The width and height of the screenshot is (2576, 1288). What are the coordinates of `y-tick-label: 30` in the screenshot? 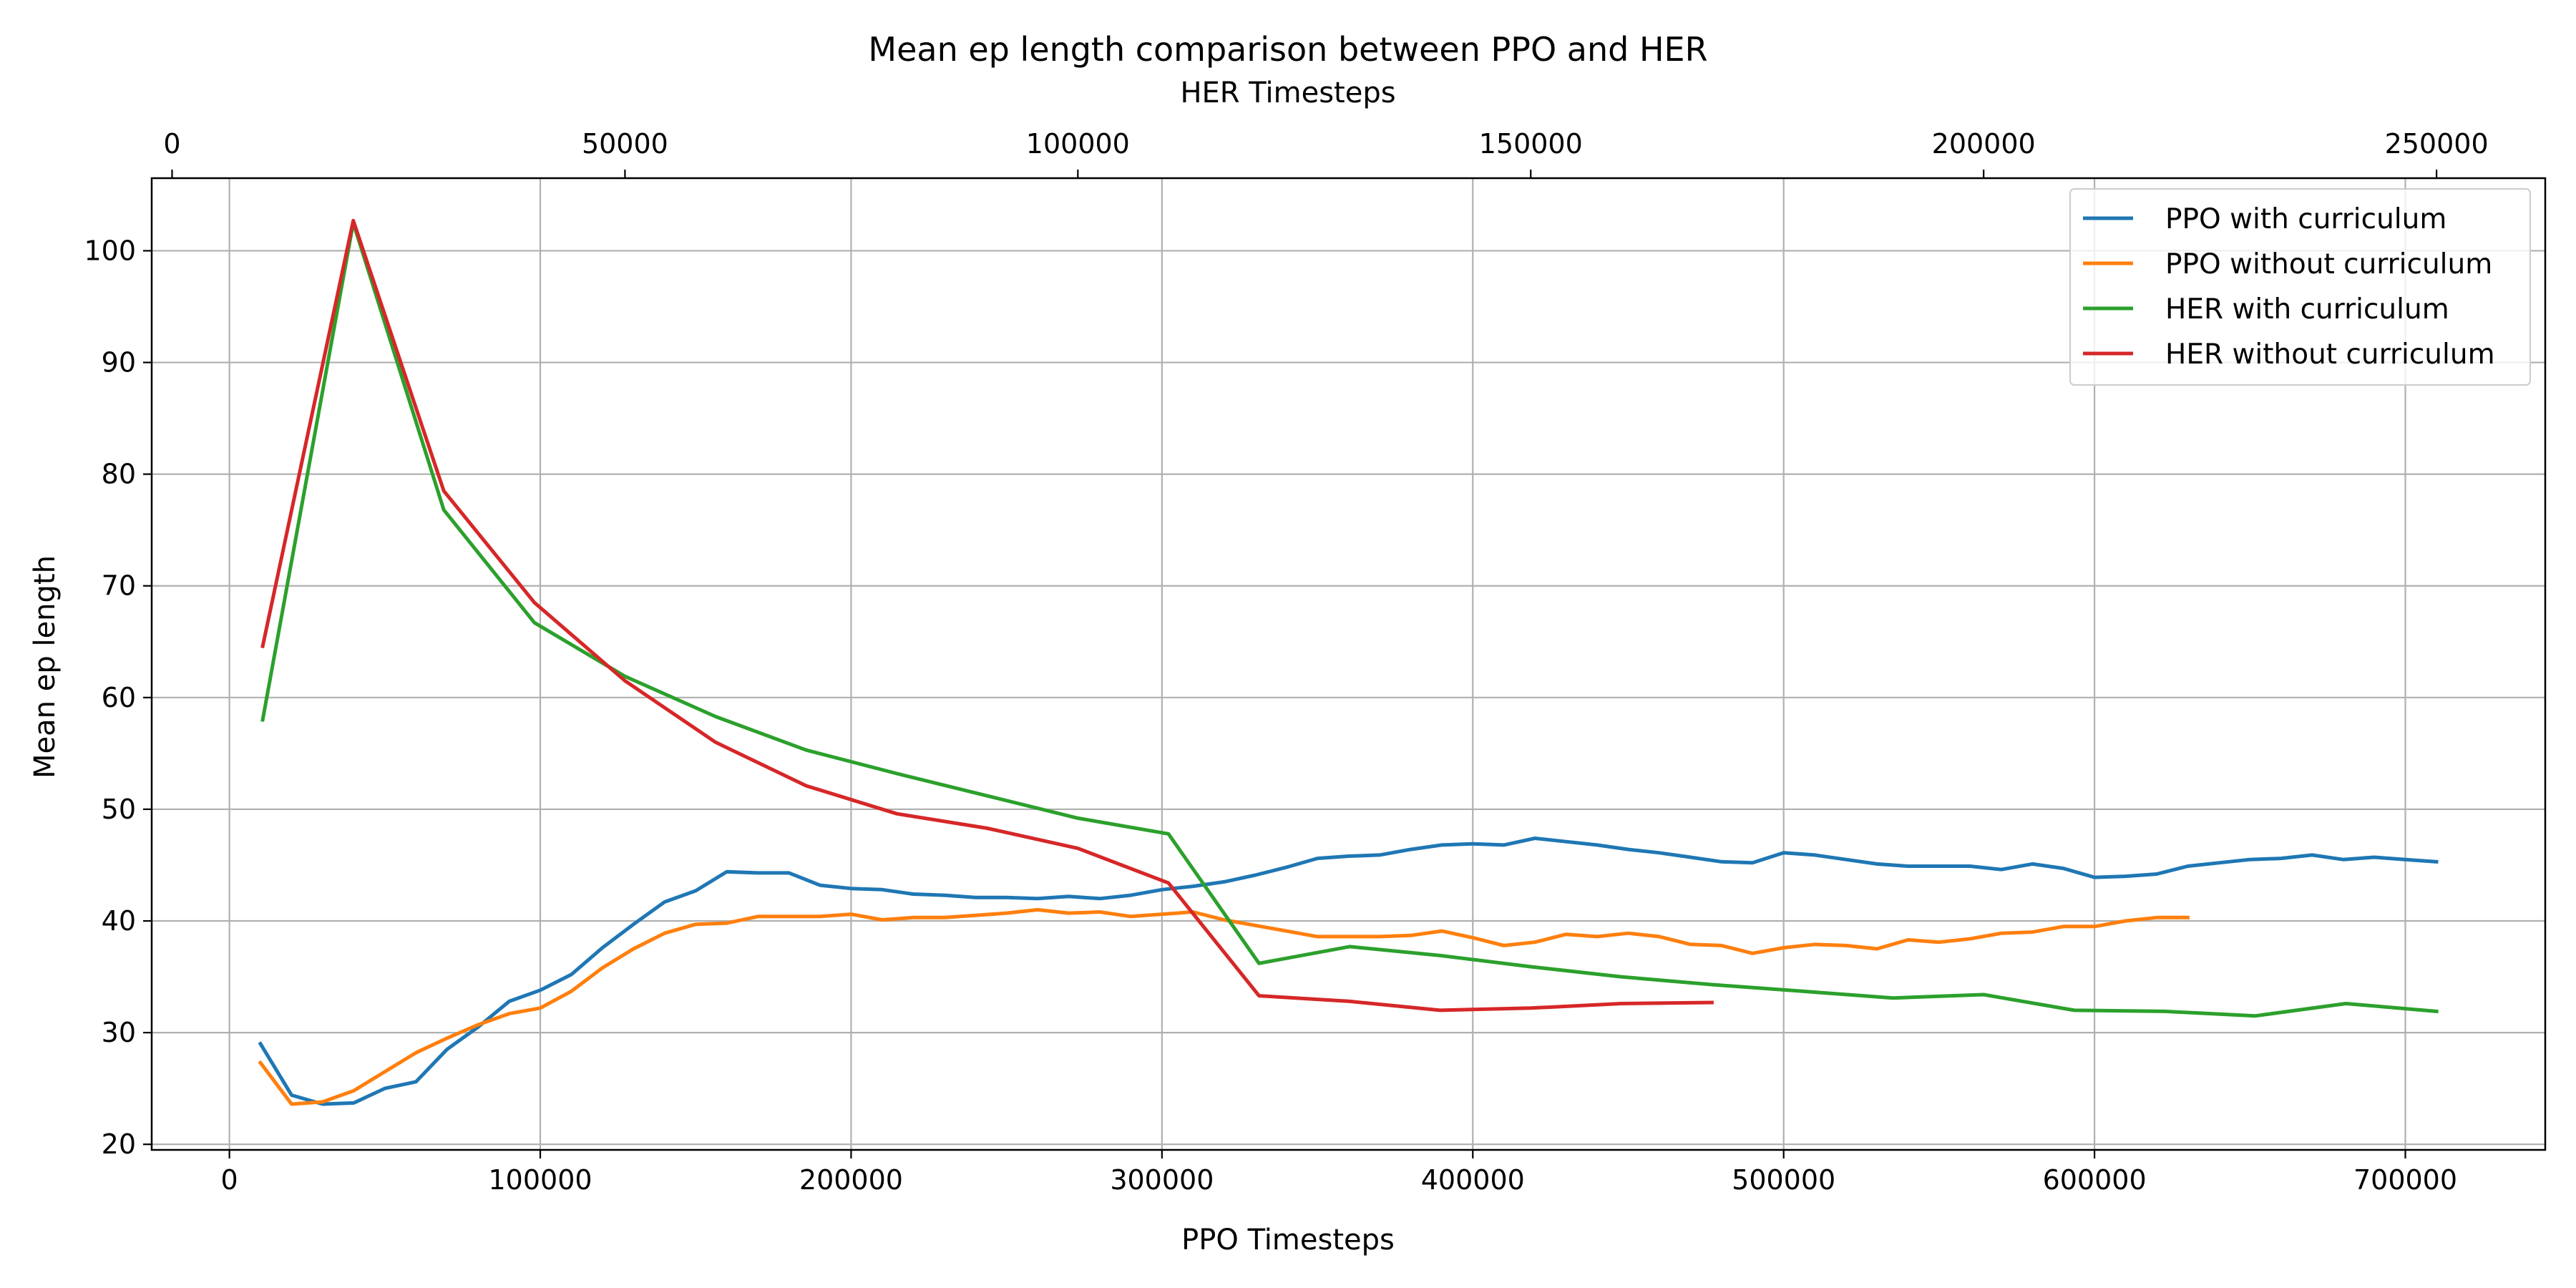 It's located at (119, 1032).